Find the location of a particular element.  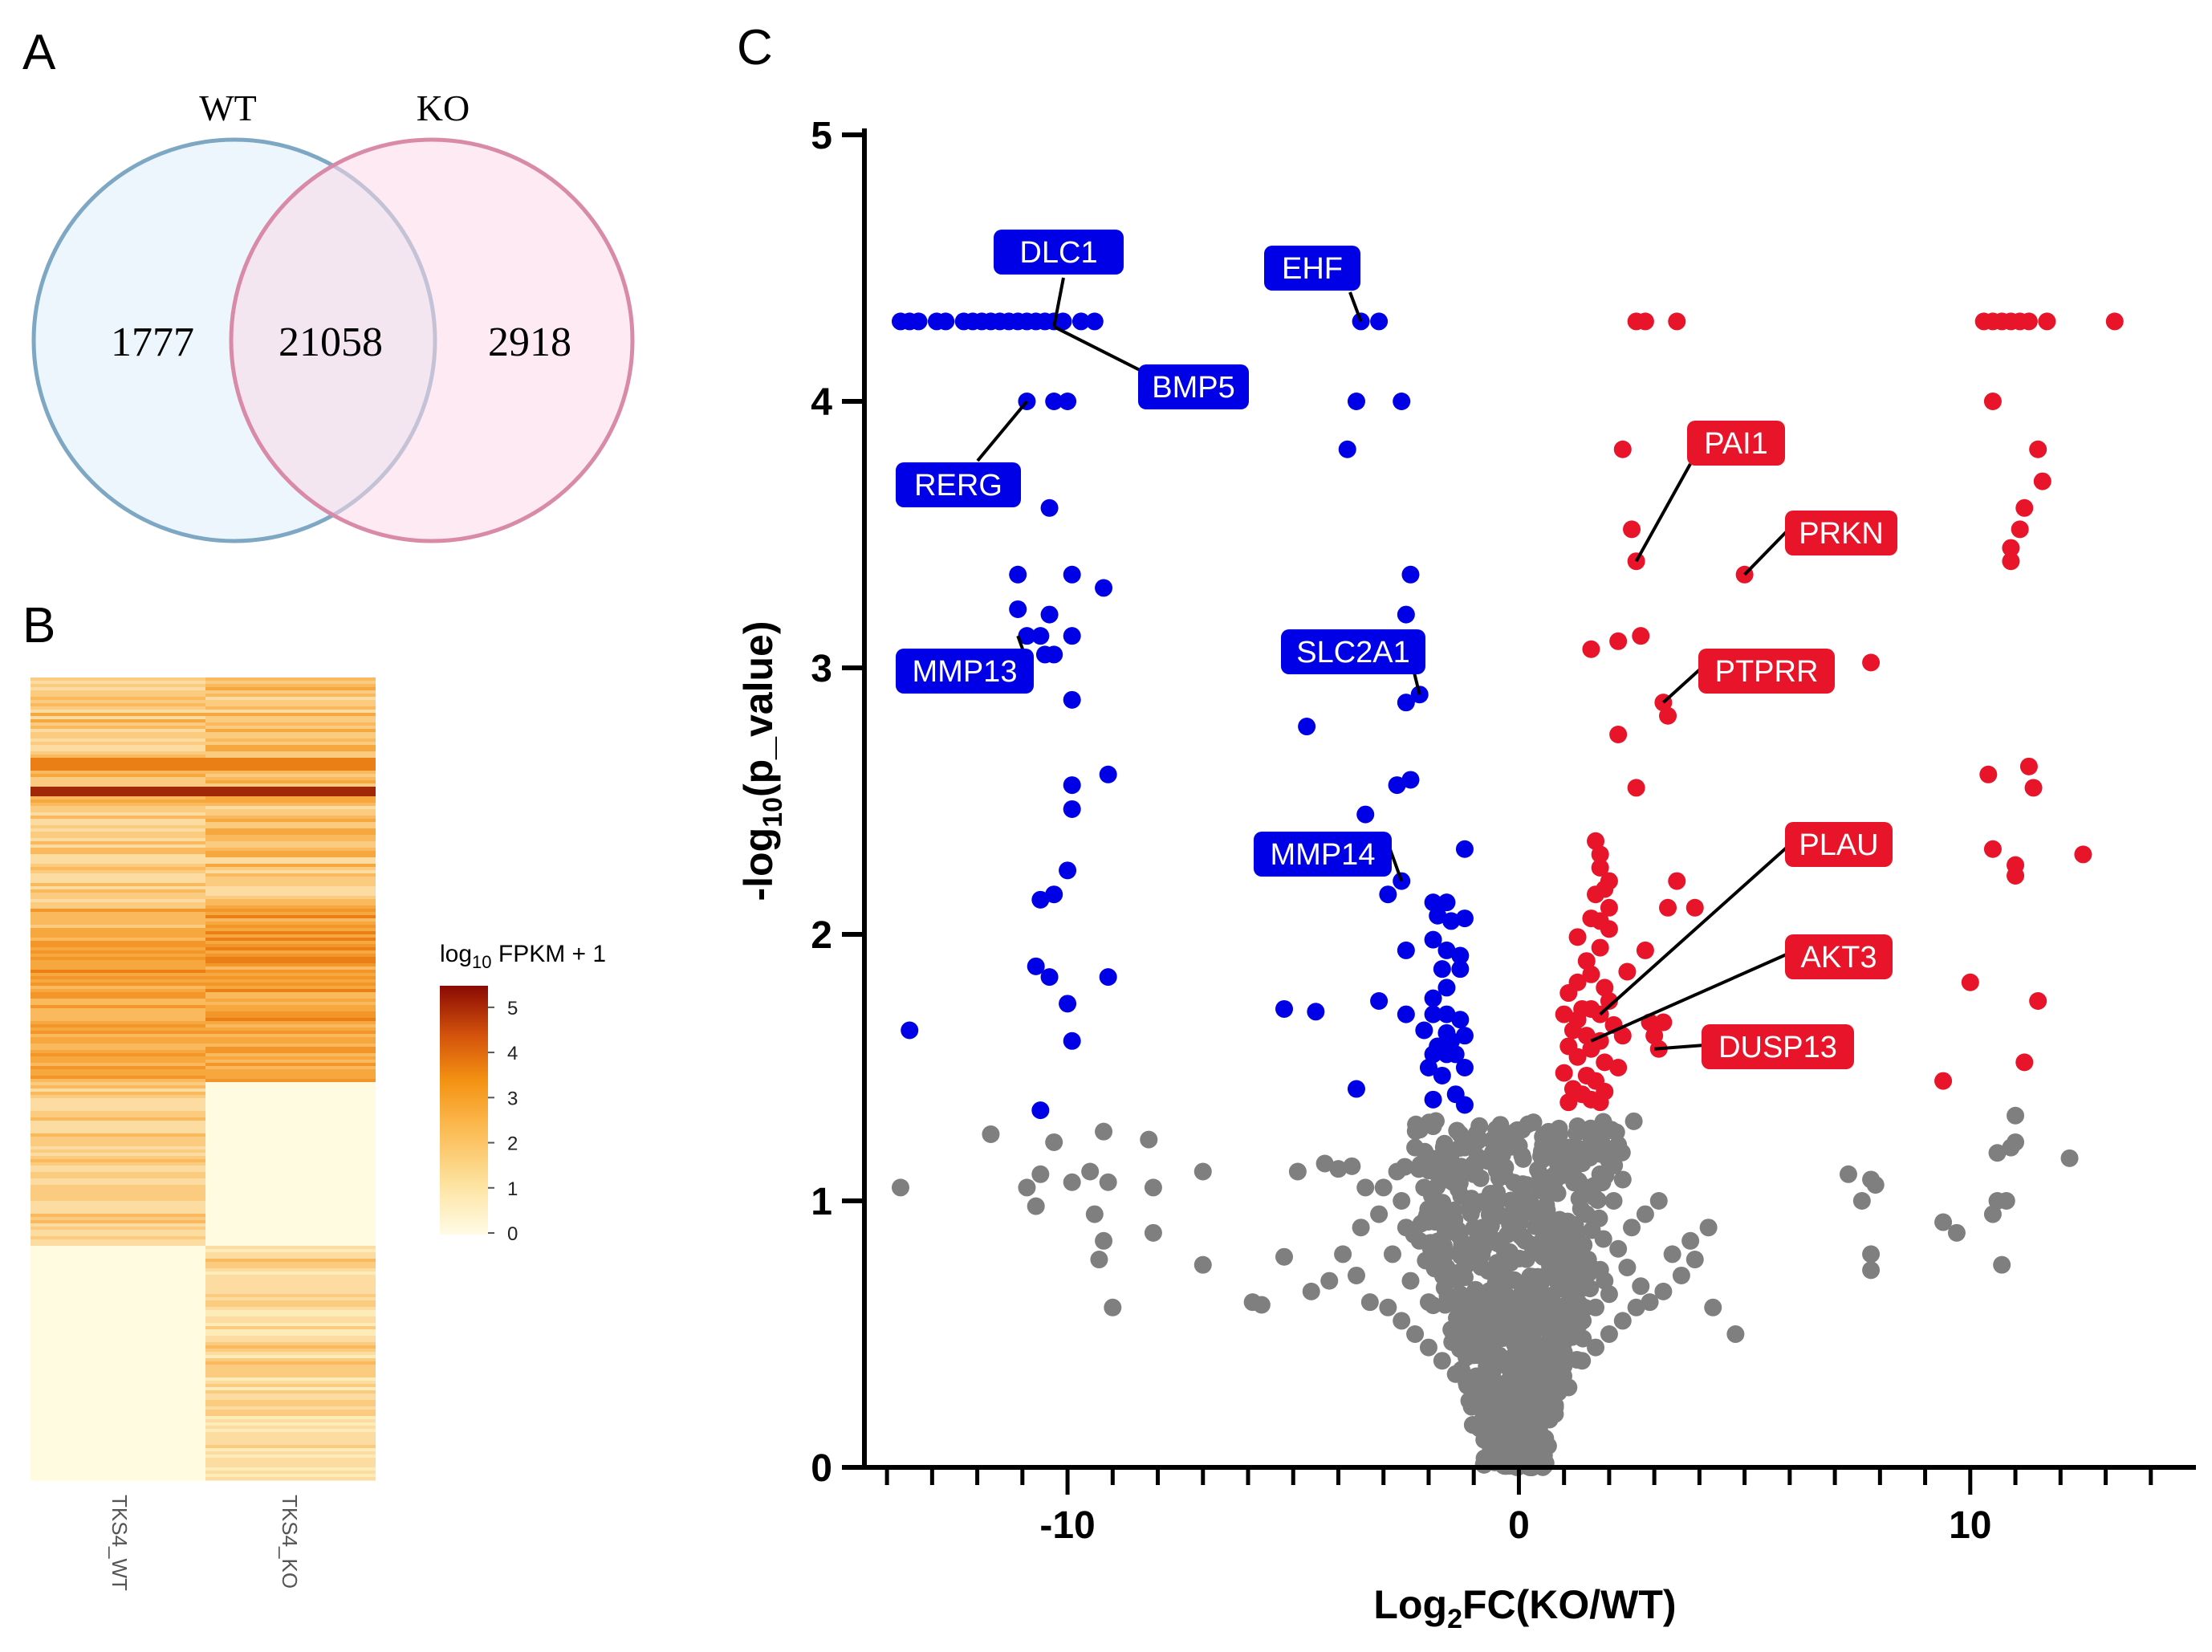

venn-shared-count: 21058 is located at coordinates (331, 342).